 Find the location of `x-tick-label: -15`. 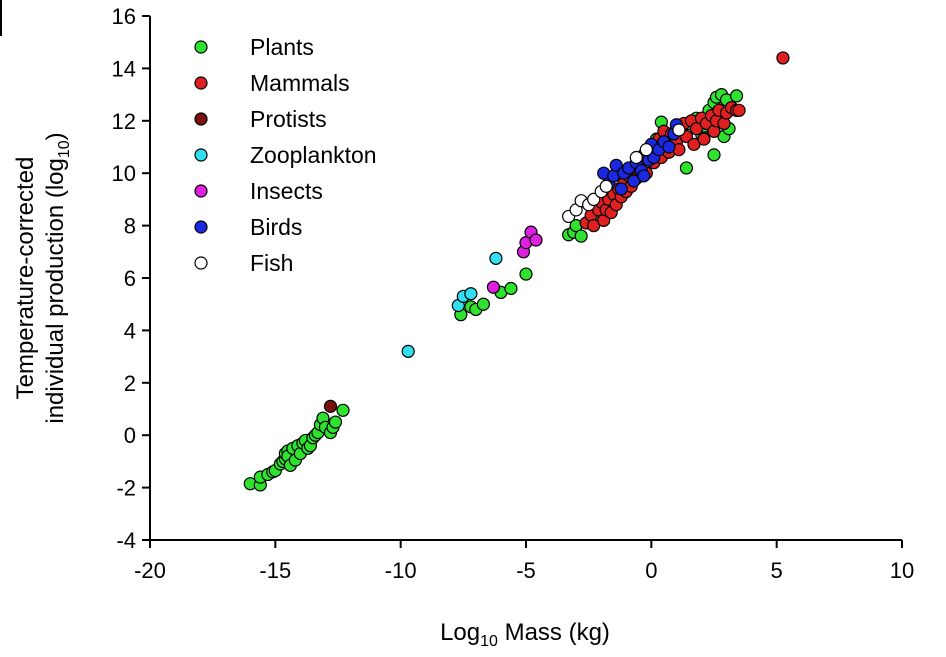

x-tick-label: -15 is located at coordinates (275, 570).